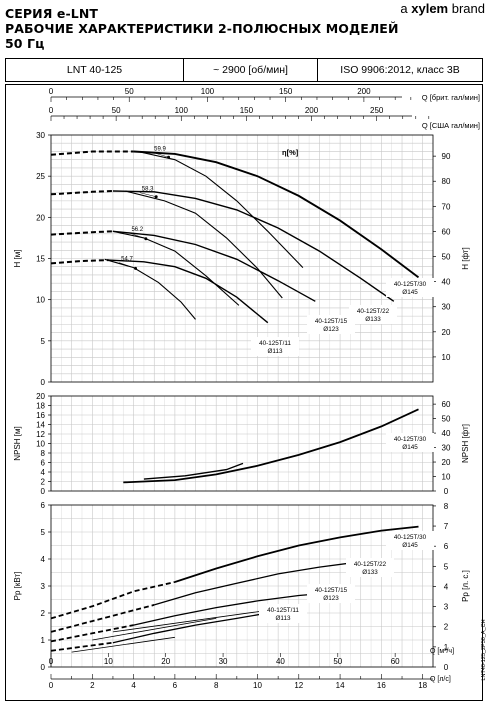 The image size is (491, 705). What do you see at coordinates (446, 667) in the screenshot?
I see `power-y-tick-right-label: 0` at bounding box center [446, 667].